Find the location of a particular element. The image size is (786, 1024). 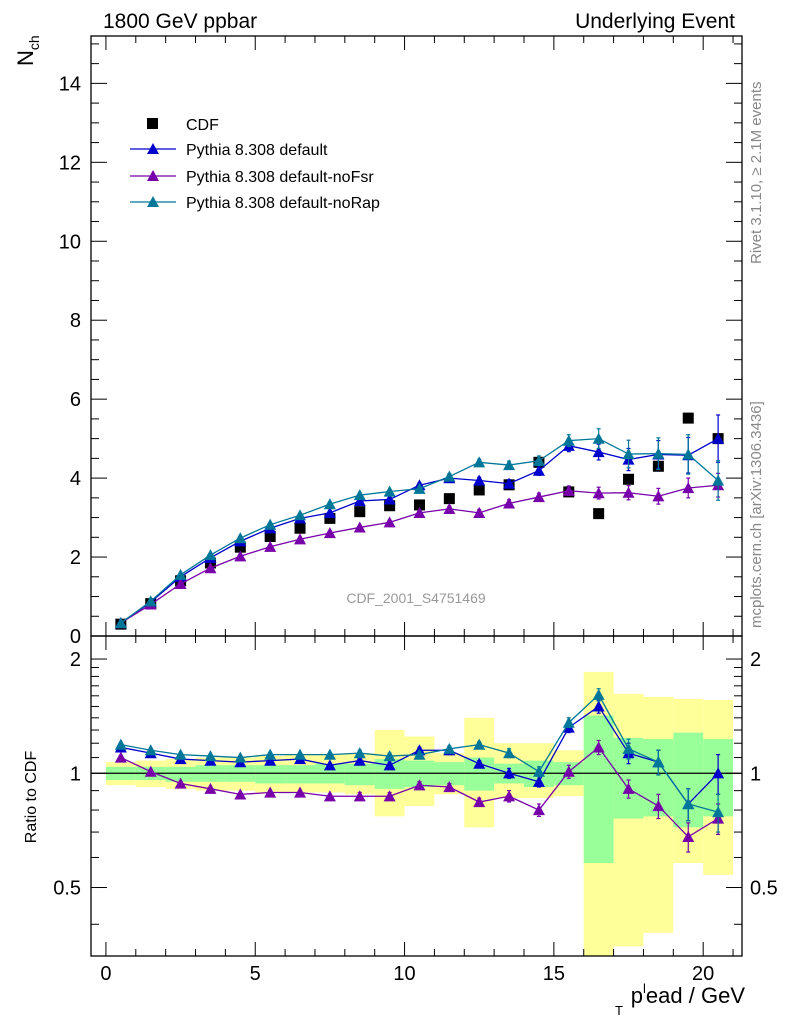

x-axis-label-p: p is located at coordinates (637, 995).